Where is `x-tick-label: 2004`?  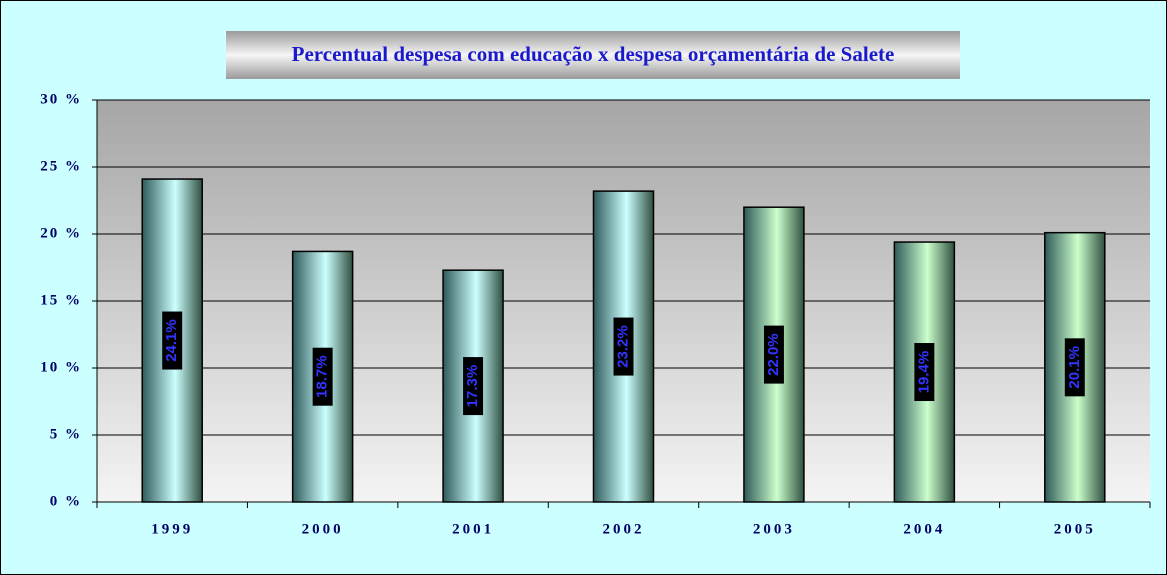
x-tick-label: 2004 is located at coordinates (924, 529).